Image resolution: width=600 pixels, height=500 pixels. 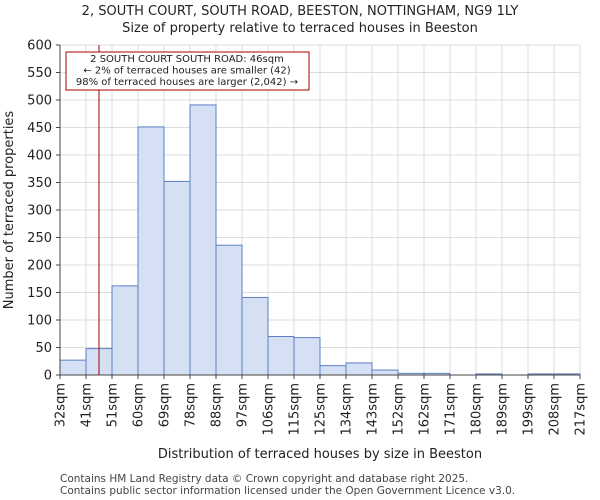 I want to click on y-tick-label: 150, so click(x=39, y=293).